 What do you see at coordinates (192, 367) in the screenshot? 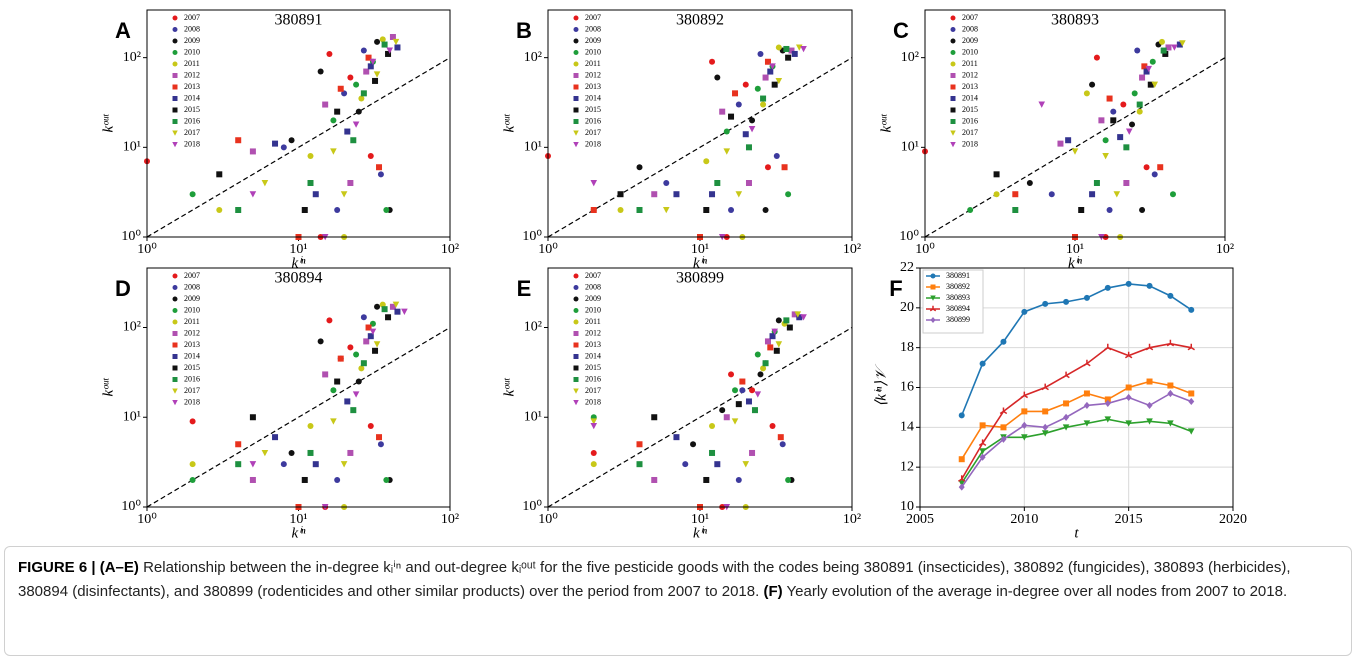
I see `legend-label: 2015` at bounding box center [192, 367].